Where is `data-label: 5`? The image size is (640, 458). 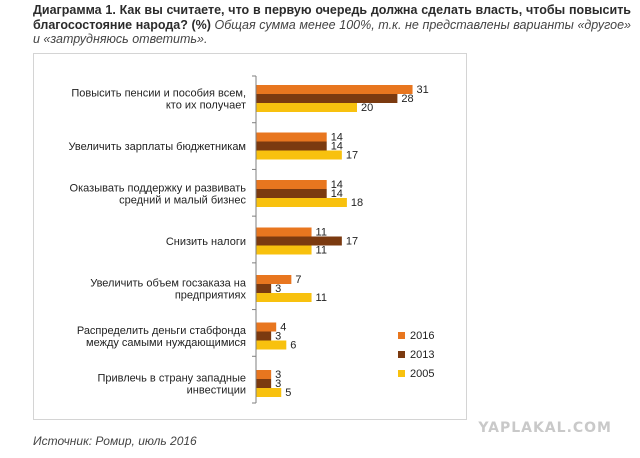
data-label: 5 is located at coordinates (288, 393).